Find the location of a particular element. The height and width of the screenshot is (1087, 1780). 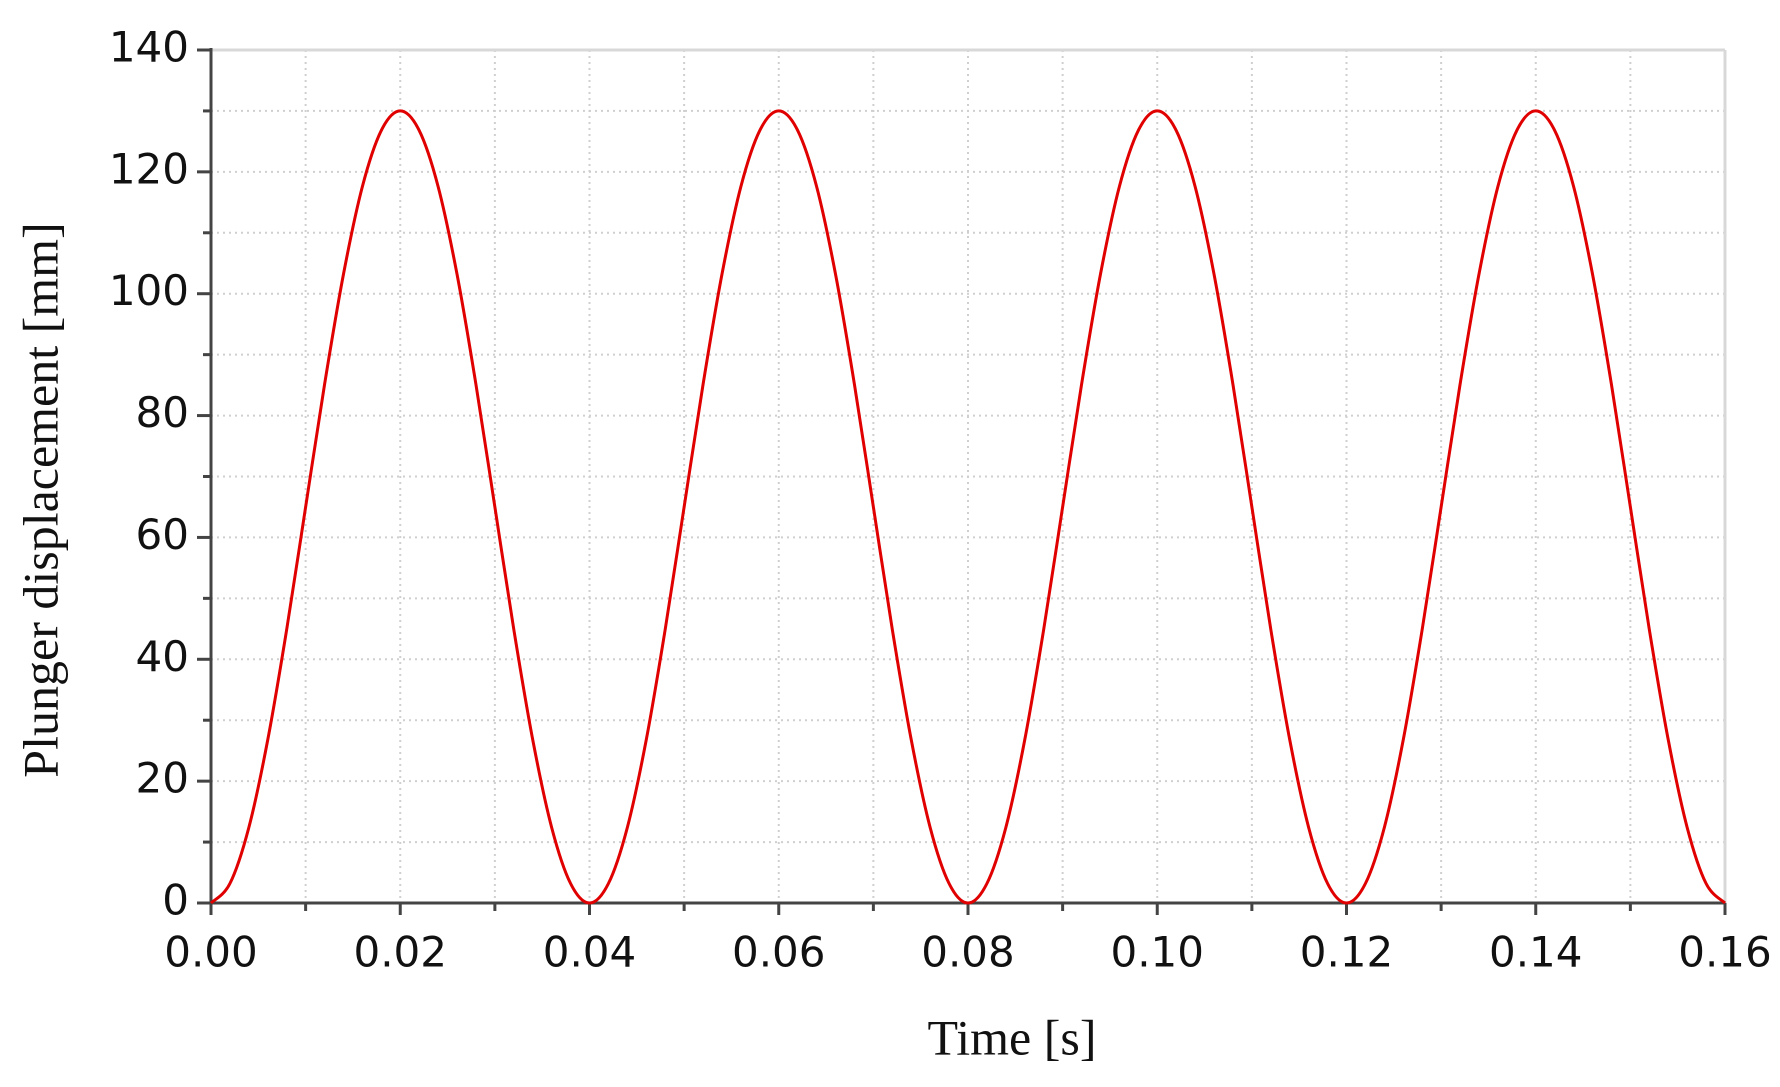

x-tick-label: 0.00 is located at coordinates (211, 952).